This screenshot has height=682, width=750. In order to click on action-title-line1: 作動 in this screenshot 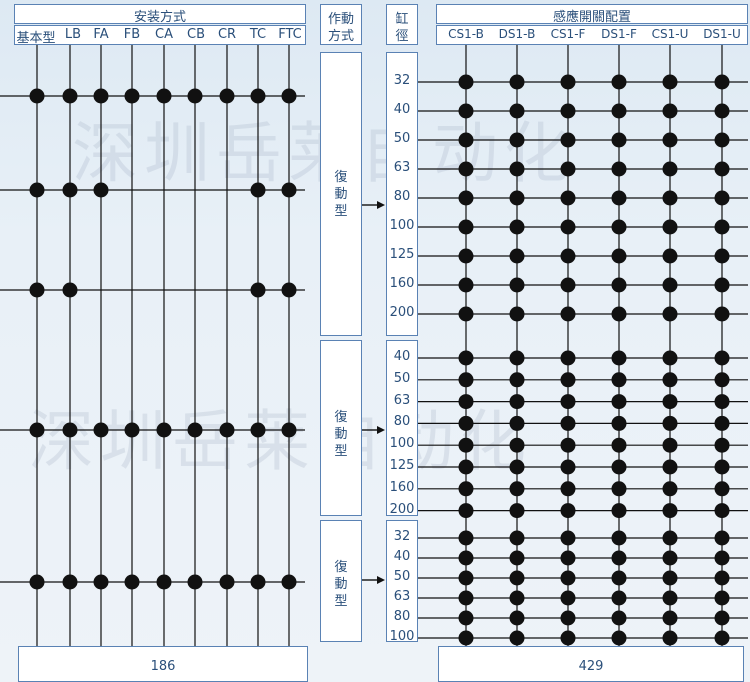, I will do `click(340, 19)`.